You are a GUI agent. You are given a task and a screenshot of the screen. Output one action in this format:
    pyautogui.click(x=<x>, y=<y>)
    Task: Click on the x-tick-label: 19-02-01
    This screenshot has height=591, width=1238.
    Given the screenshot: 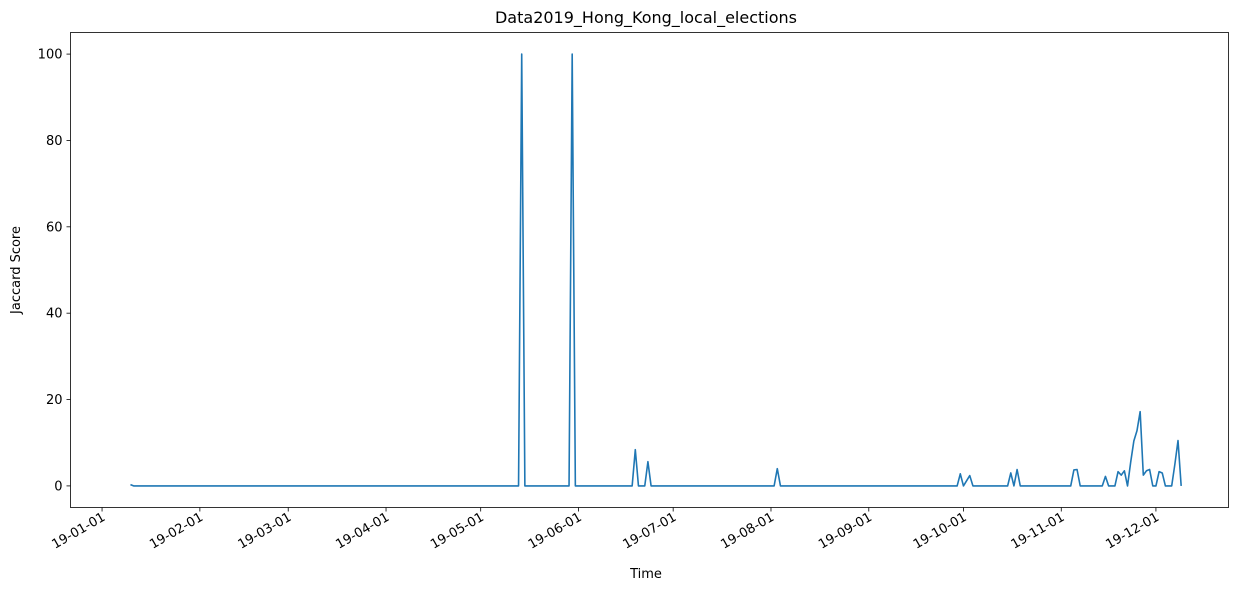 What is the action you would take?
    pyautogui.click(x=176, y=531)
    